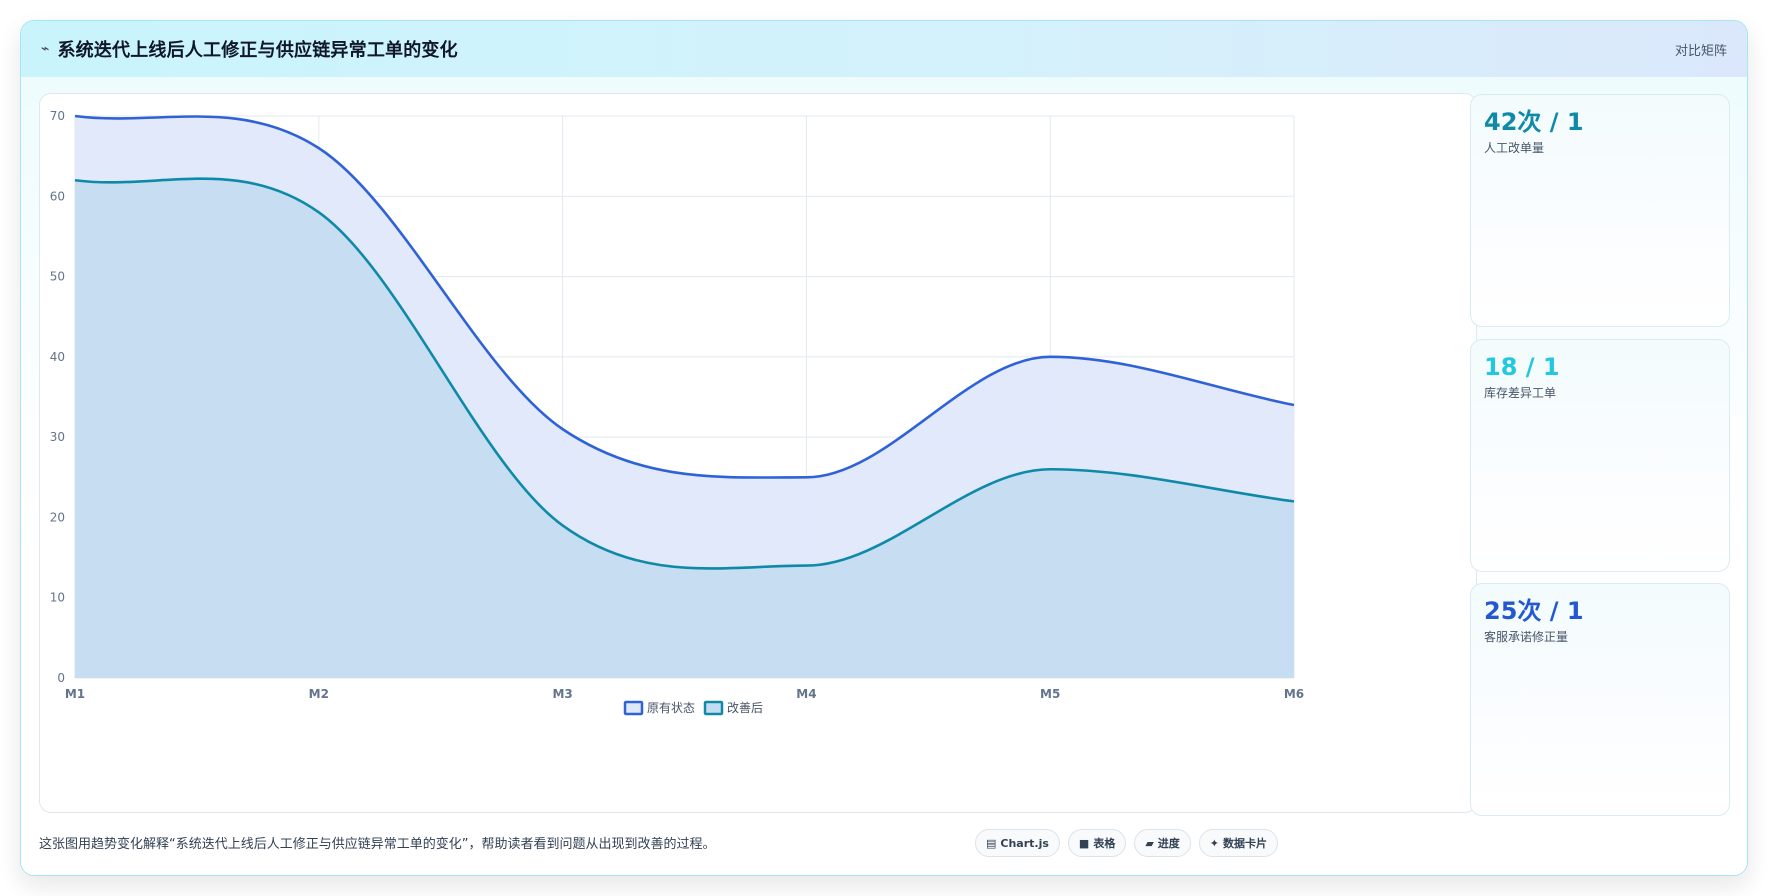 Image resolution: width=1768 pixels, height=896 pixels. I want to click on kpi-value: 25次 / 1, so click(1534, 611).